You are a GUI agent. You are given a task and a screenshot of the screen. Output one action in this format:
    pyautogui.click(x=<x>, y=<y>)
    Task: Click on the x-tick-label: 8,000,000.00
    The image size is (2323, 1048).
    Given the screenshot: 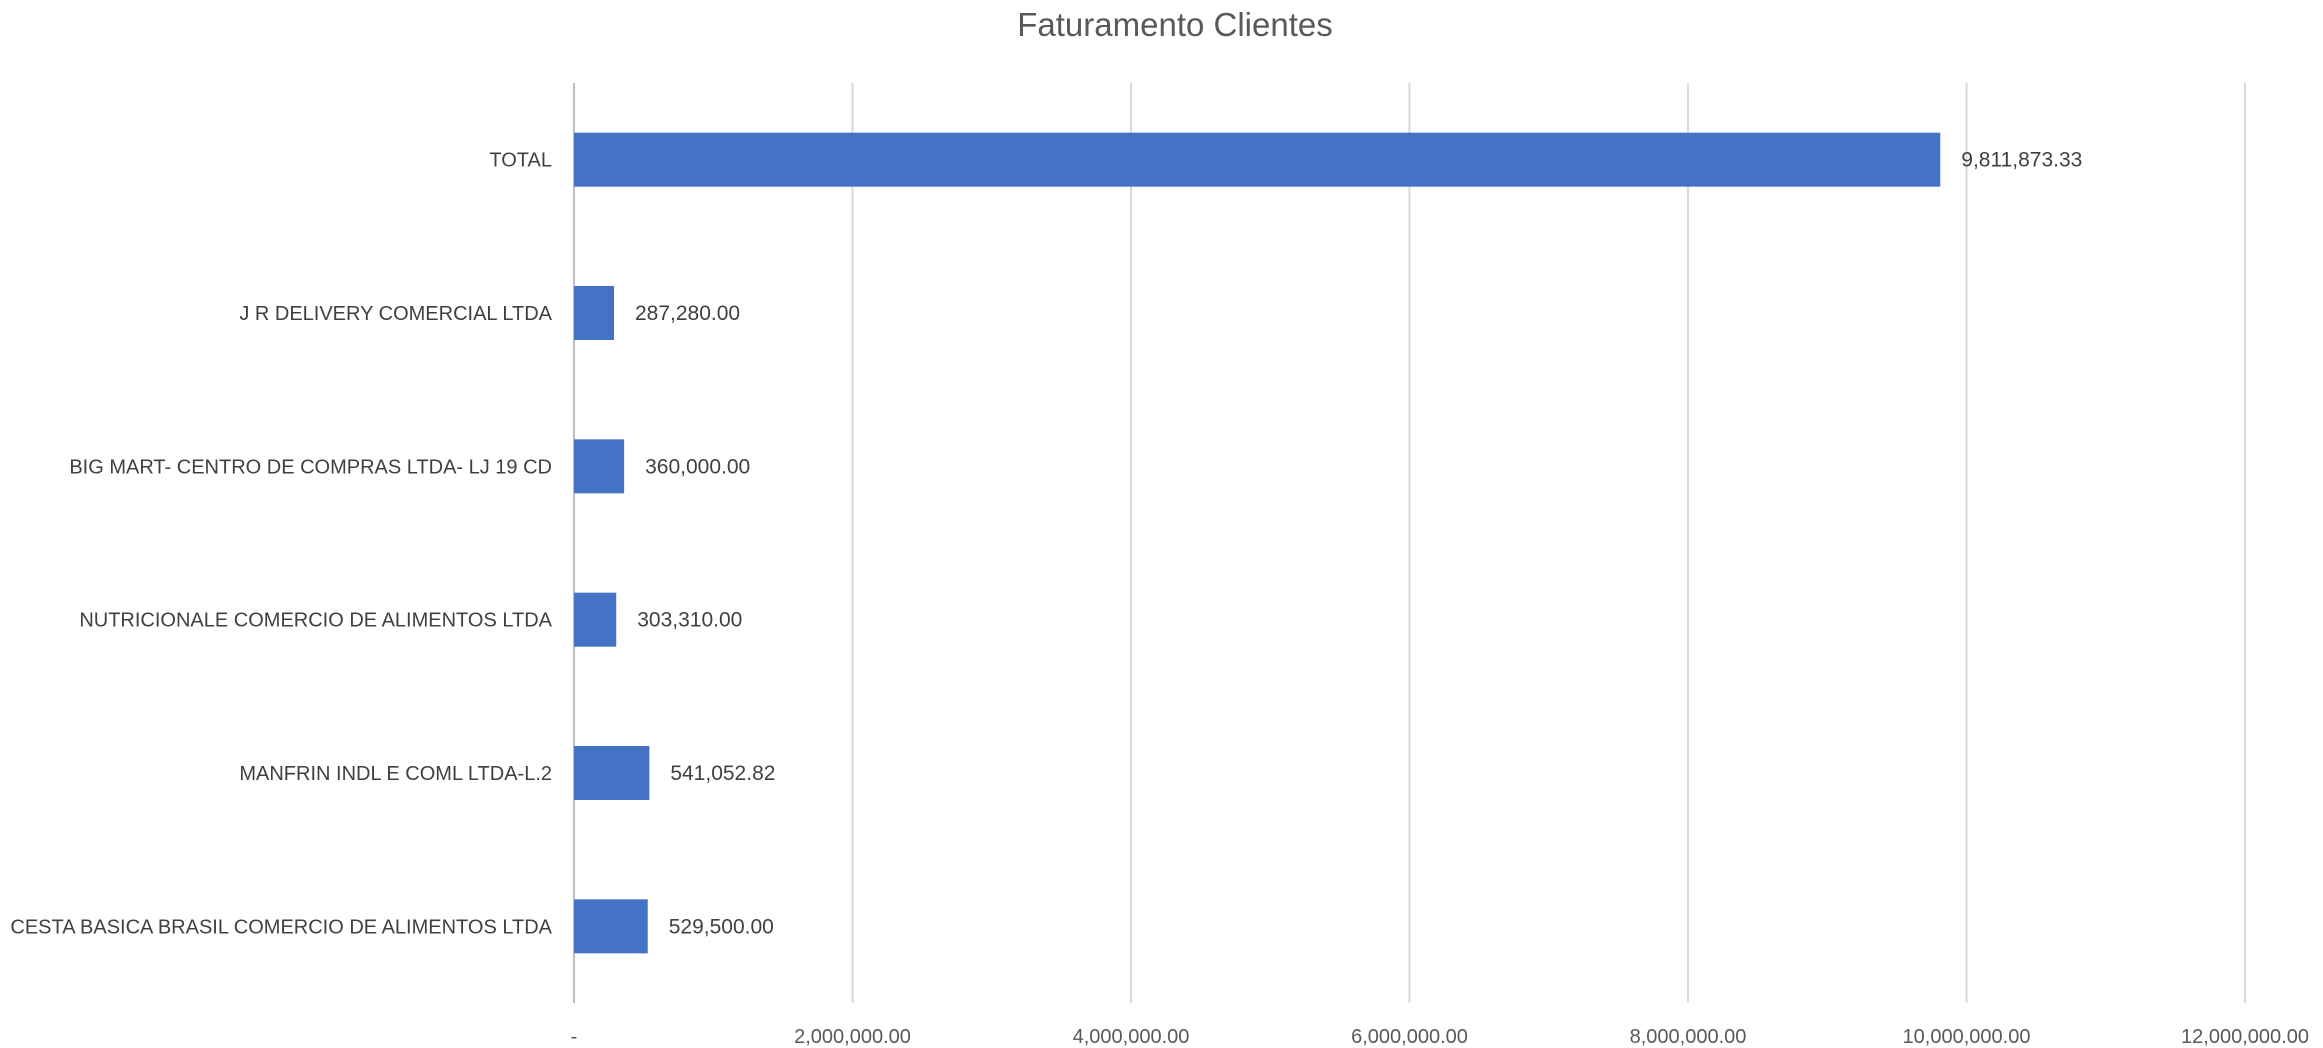 What is the action you would take?
    pyautogui.click(x=1688, y=1037)
    